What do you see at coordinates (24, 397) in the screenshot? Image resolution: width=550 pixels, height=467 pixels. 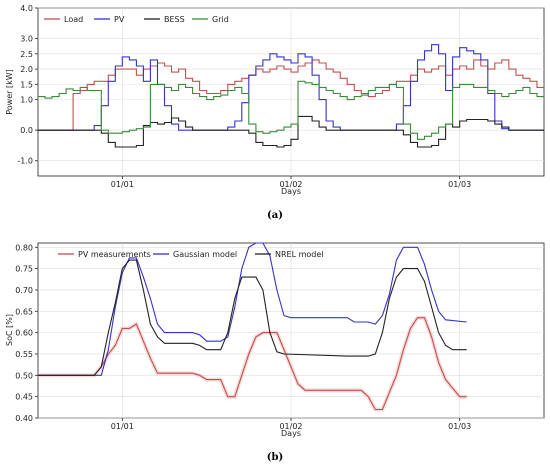 I see `y-tick-label: 0.45` at bounding box center [24, 397].